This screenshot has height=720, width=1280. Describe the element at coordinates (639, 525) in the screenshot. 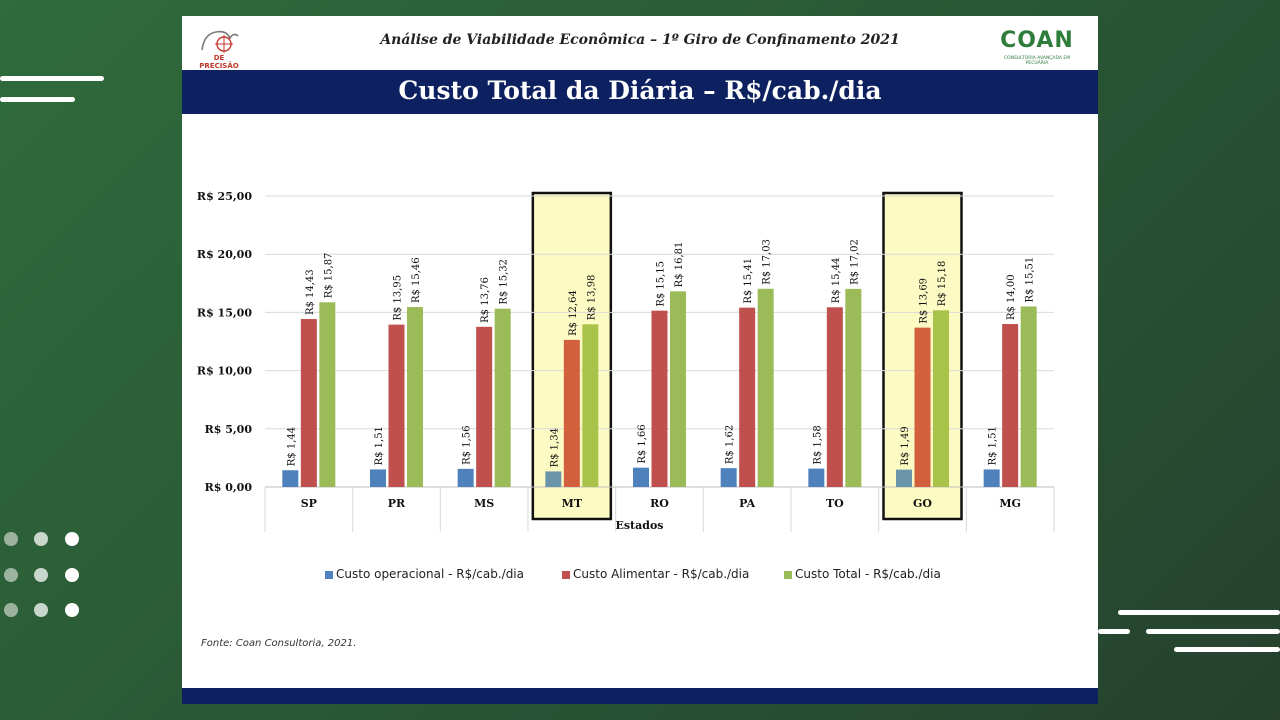

I see `x-axis-title: Estados` at that location.